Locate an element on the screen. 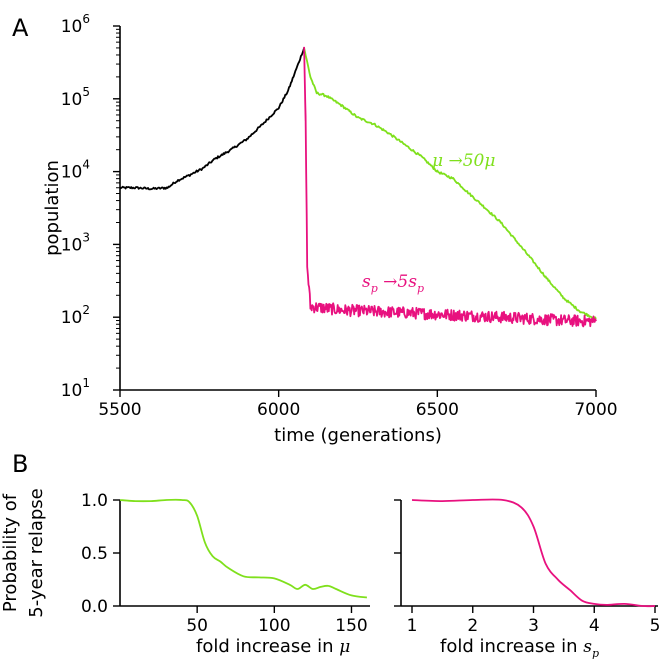 Image resolution: width=667 pixels, height=659 pixels. x-tick-label: 50 is located at coordinates (197, 626).